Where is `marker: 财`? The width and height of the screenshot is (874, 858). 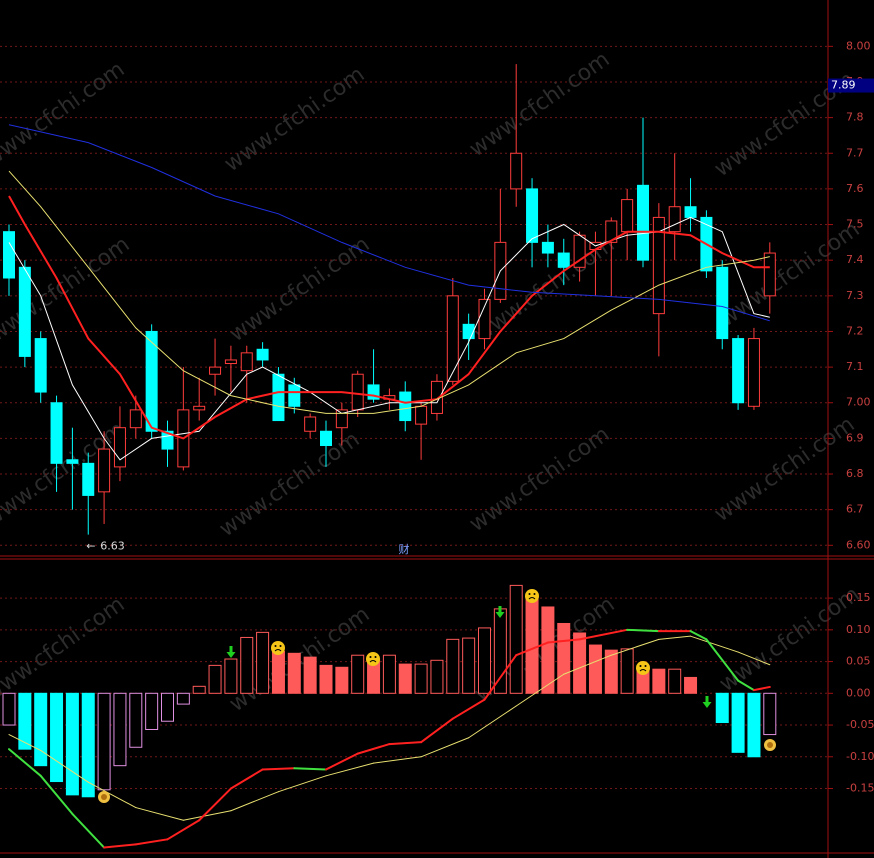
marker: 财 is located at coordinates (404, 549).